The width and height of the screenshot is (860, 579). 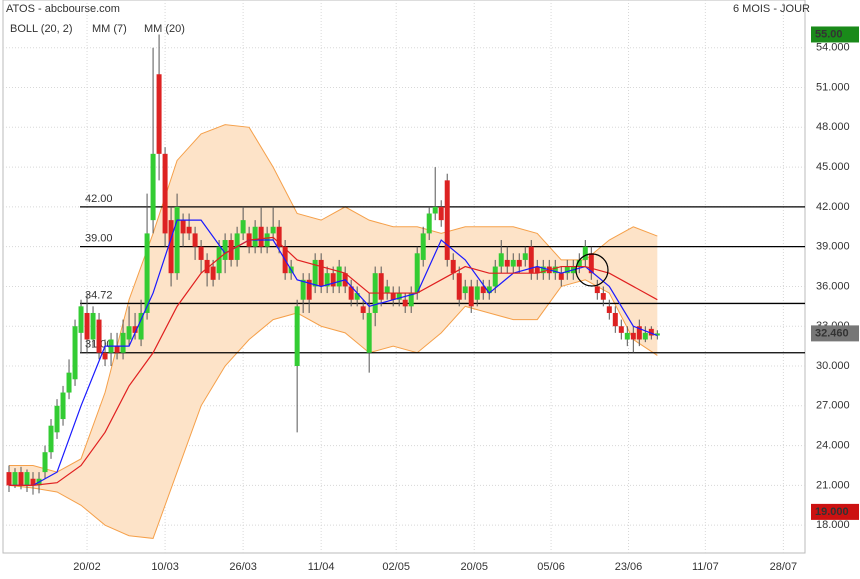 I want to click on level-label: 39.00, so click(x=99, y=239).